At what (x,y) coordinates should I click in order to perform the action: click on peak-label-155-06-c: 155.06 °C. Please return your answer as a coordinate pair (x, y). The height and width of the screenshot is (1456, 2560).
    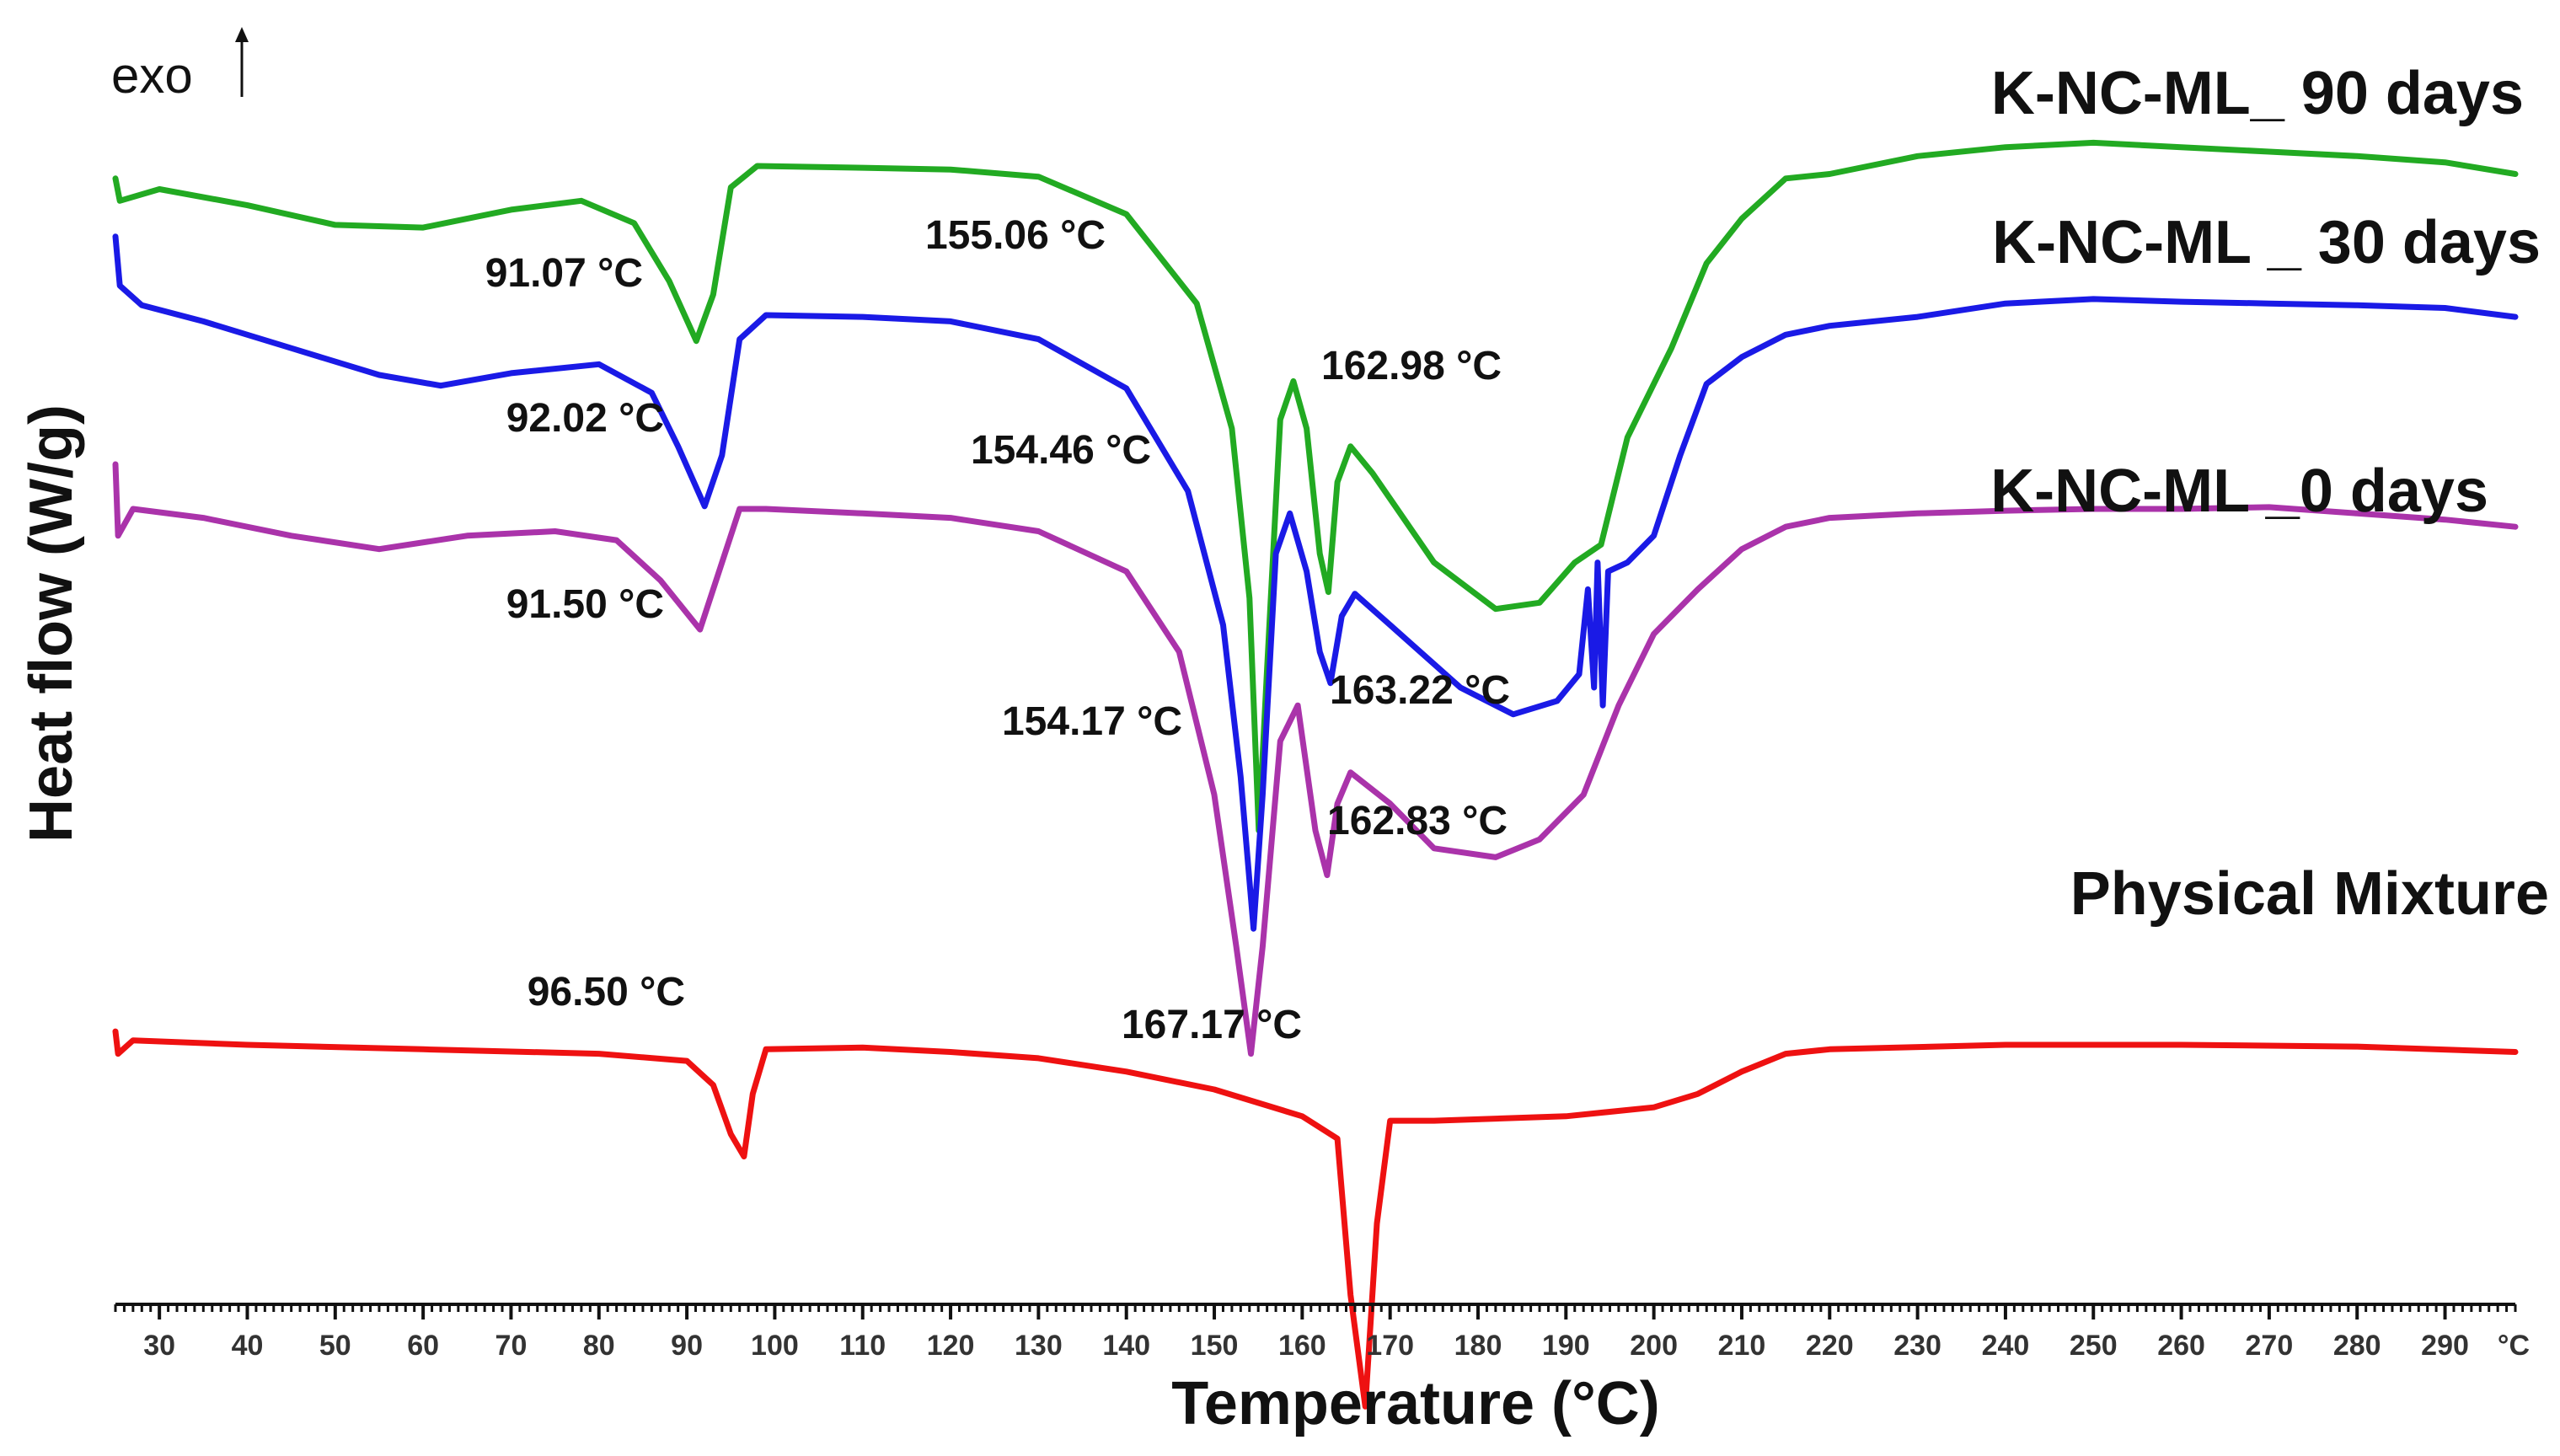
    Looking at the image, I should click on (1016, 235).